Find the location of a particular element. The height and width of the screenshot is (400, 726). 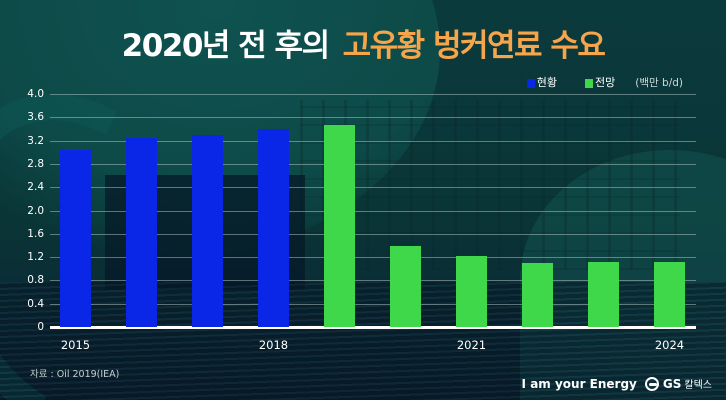

bar-actual-2016 is located at coordinates (141, 232).